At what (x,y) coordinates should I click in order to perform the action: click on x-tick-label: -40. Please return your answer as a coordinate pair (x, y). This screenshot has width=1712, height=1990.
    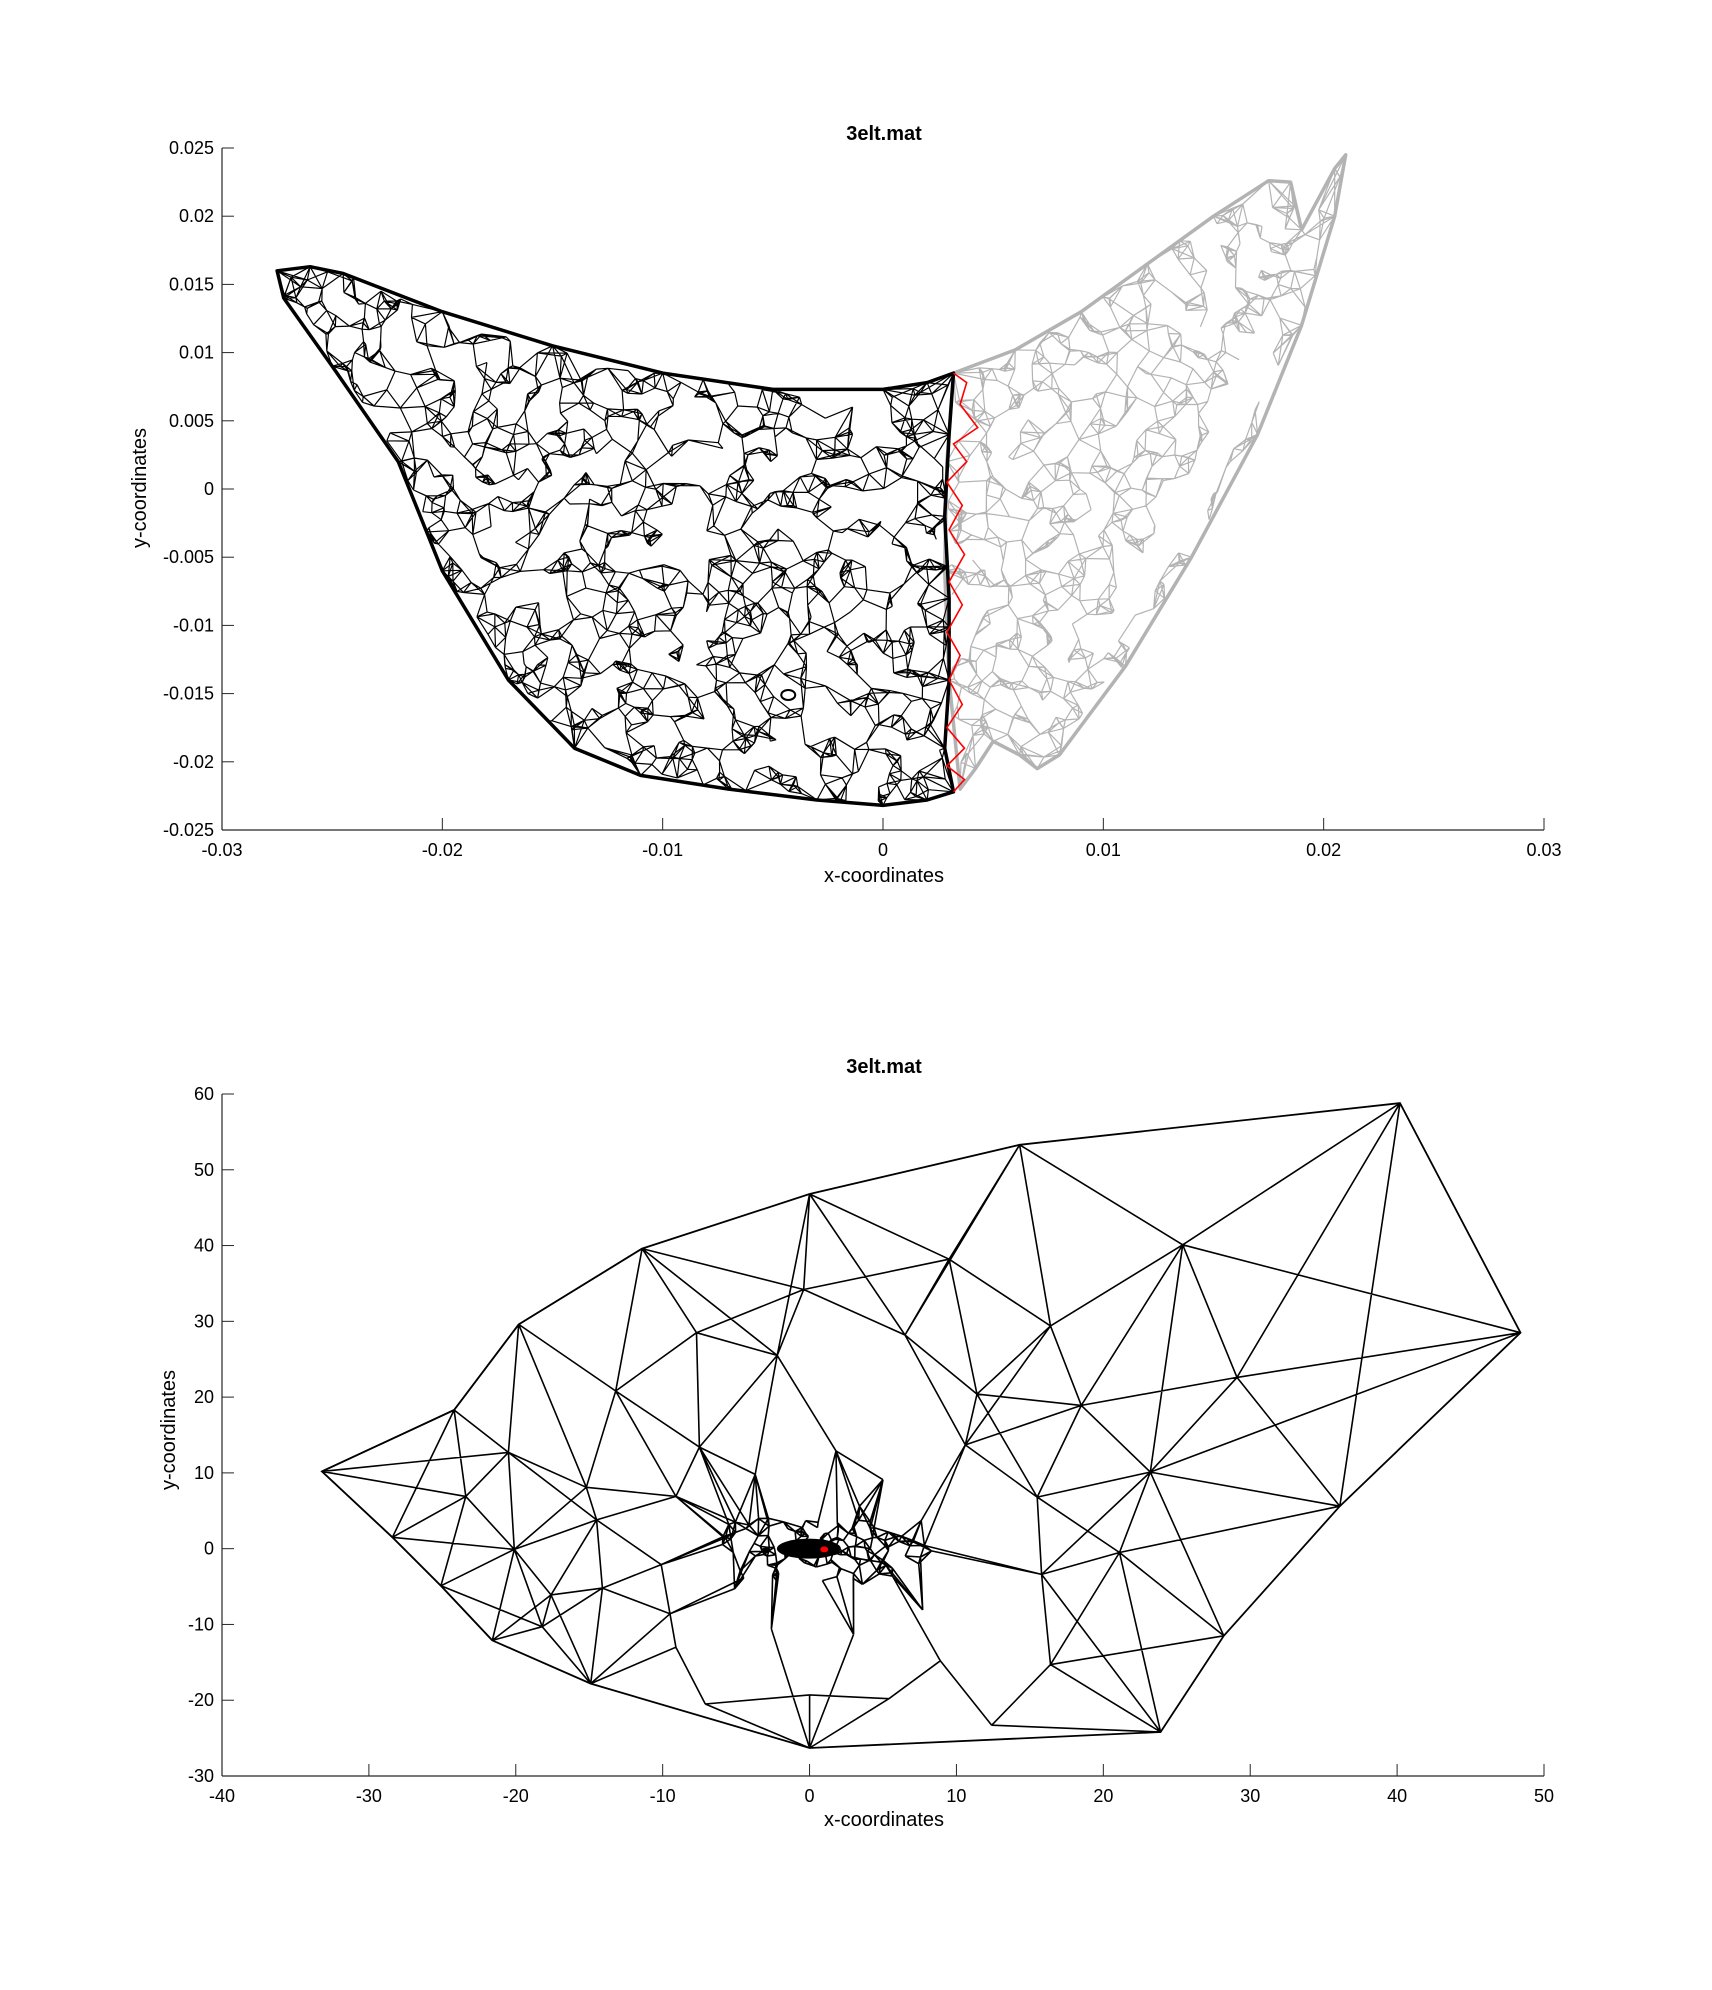
    Looking at the image, I should click on (222, 1796).